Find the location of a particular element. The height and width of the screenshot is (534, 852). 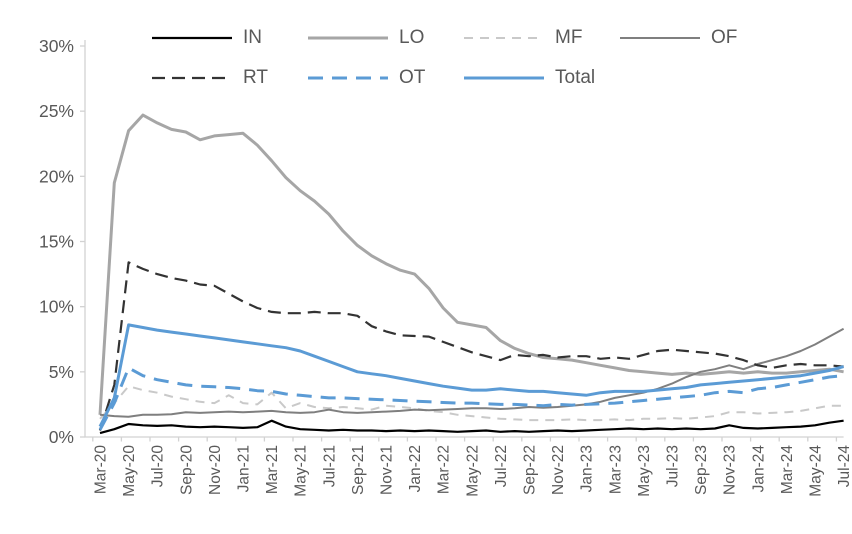

y-axis-tick-label: 15% is located at coordinates (56, 242).